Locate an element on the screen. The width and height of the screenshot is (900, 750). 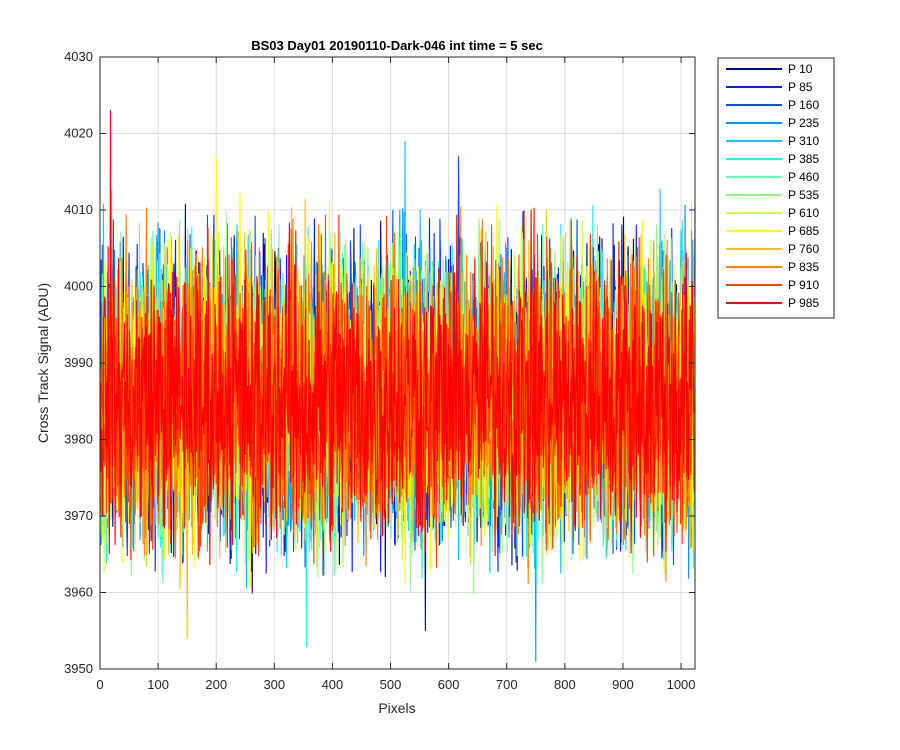
x-tick-label: 0 is located at coordinates (99, 684).